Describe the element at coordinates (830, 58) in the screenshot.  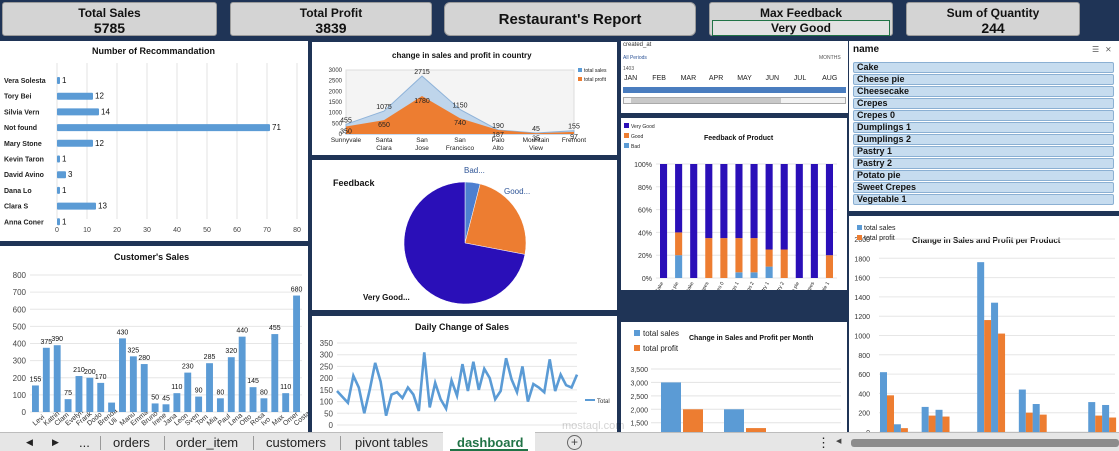
I see `timeline-unit: MONTHS` at that location.